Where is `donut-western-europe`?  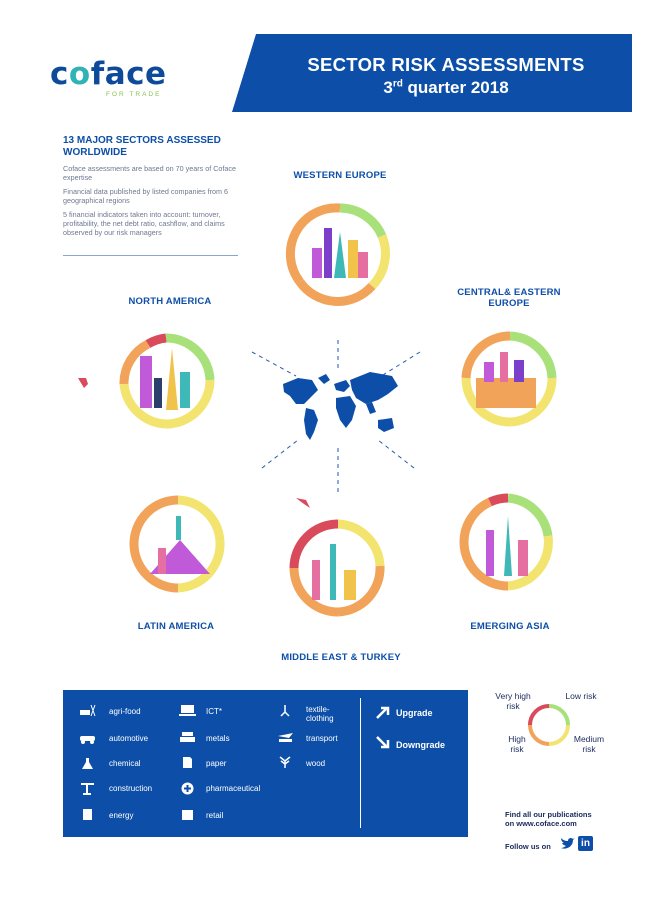 donut-western-europe is located at coordinates (337, 254).